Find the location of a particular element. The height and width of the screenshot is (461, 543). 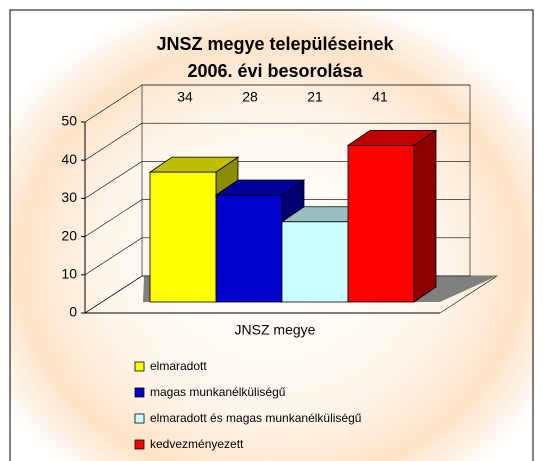

data-label: 34 is located at coordinates (185, 97).